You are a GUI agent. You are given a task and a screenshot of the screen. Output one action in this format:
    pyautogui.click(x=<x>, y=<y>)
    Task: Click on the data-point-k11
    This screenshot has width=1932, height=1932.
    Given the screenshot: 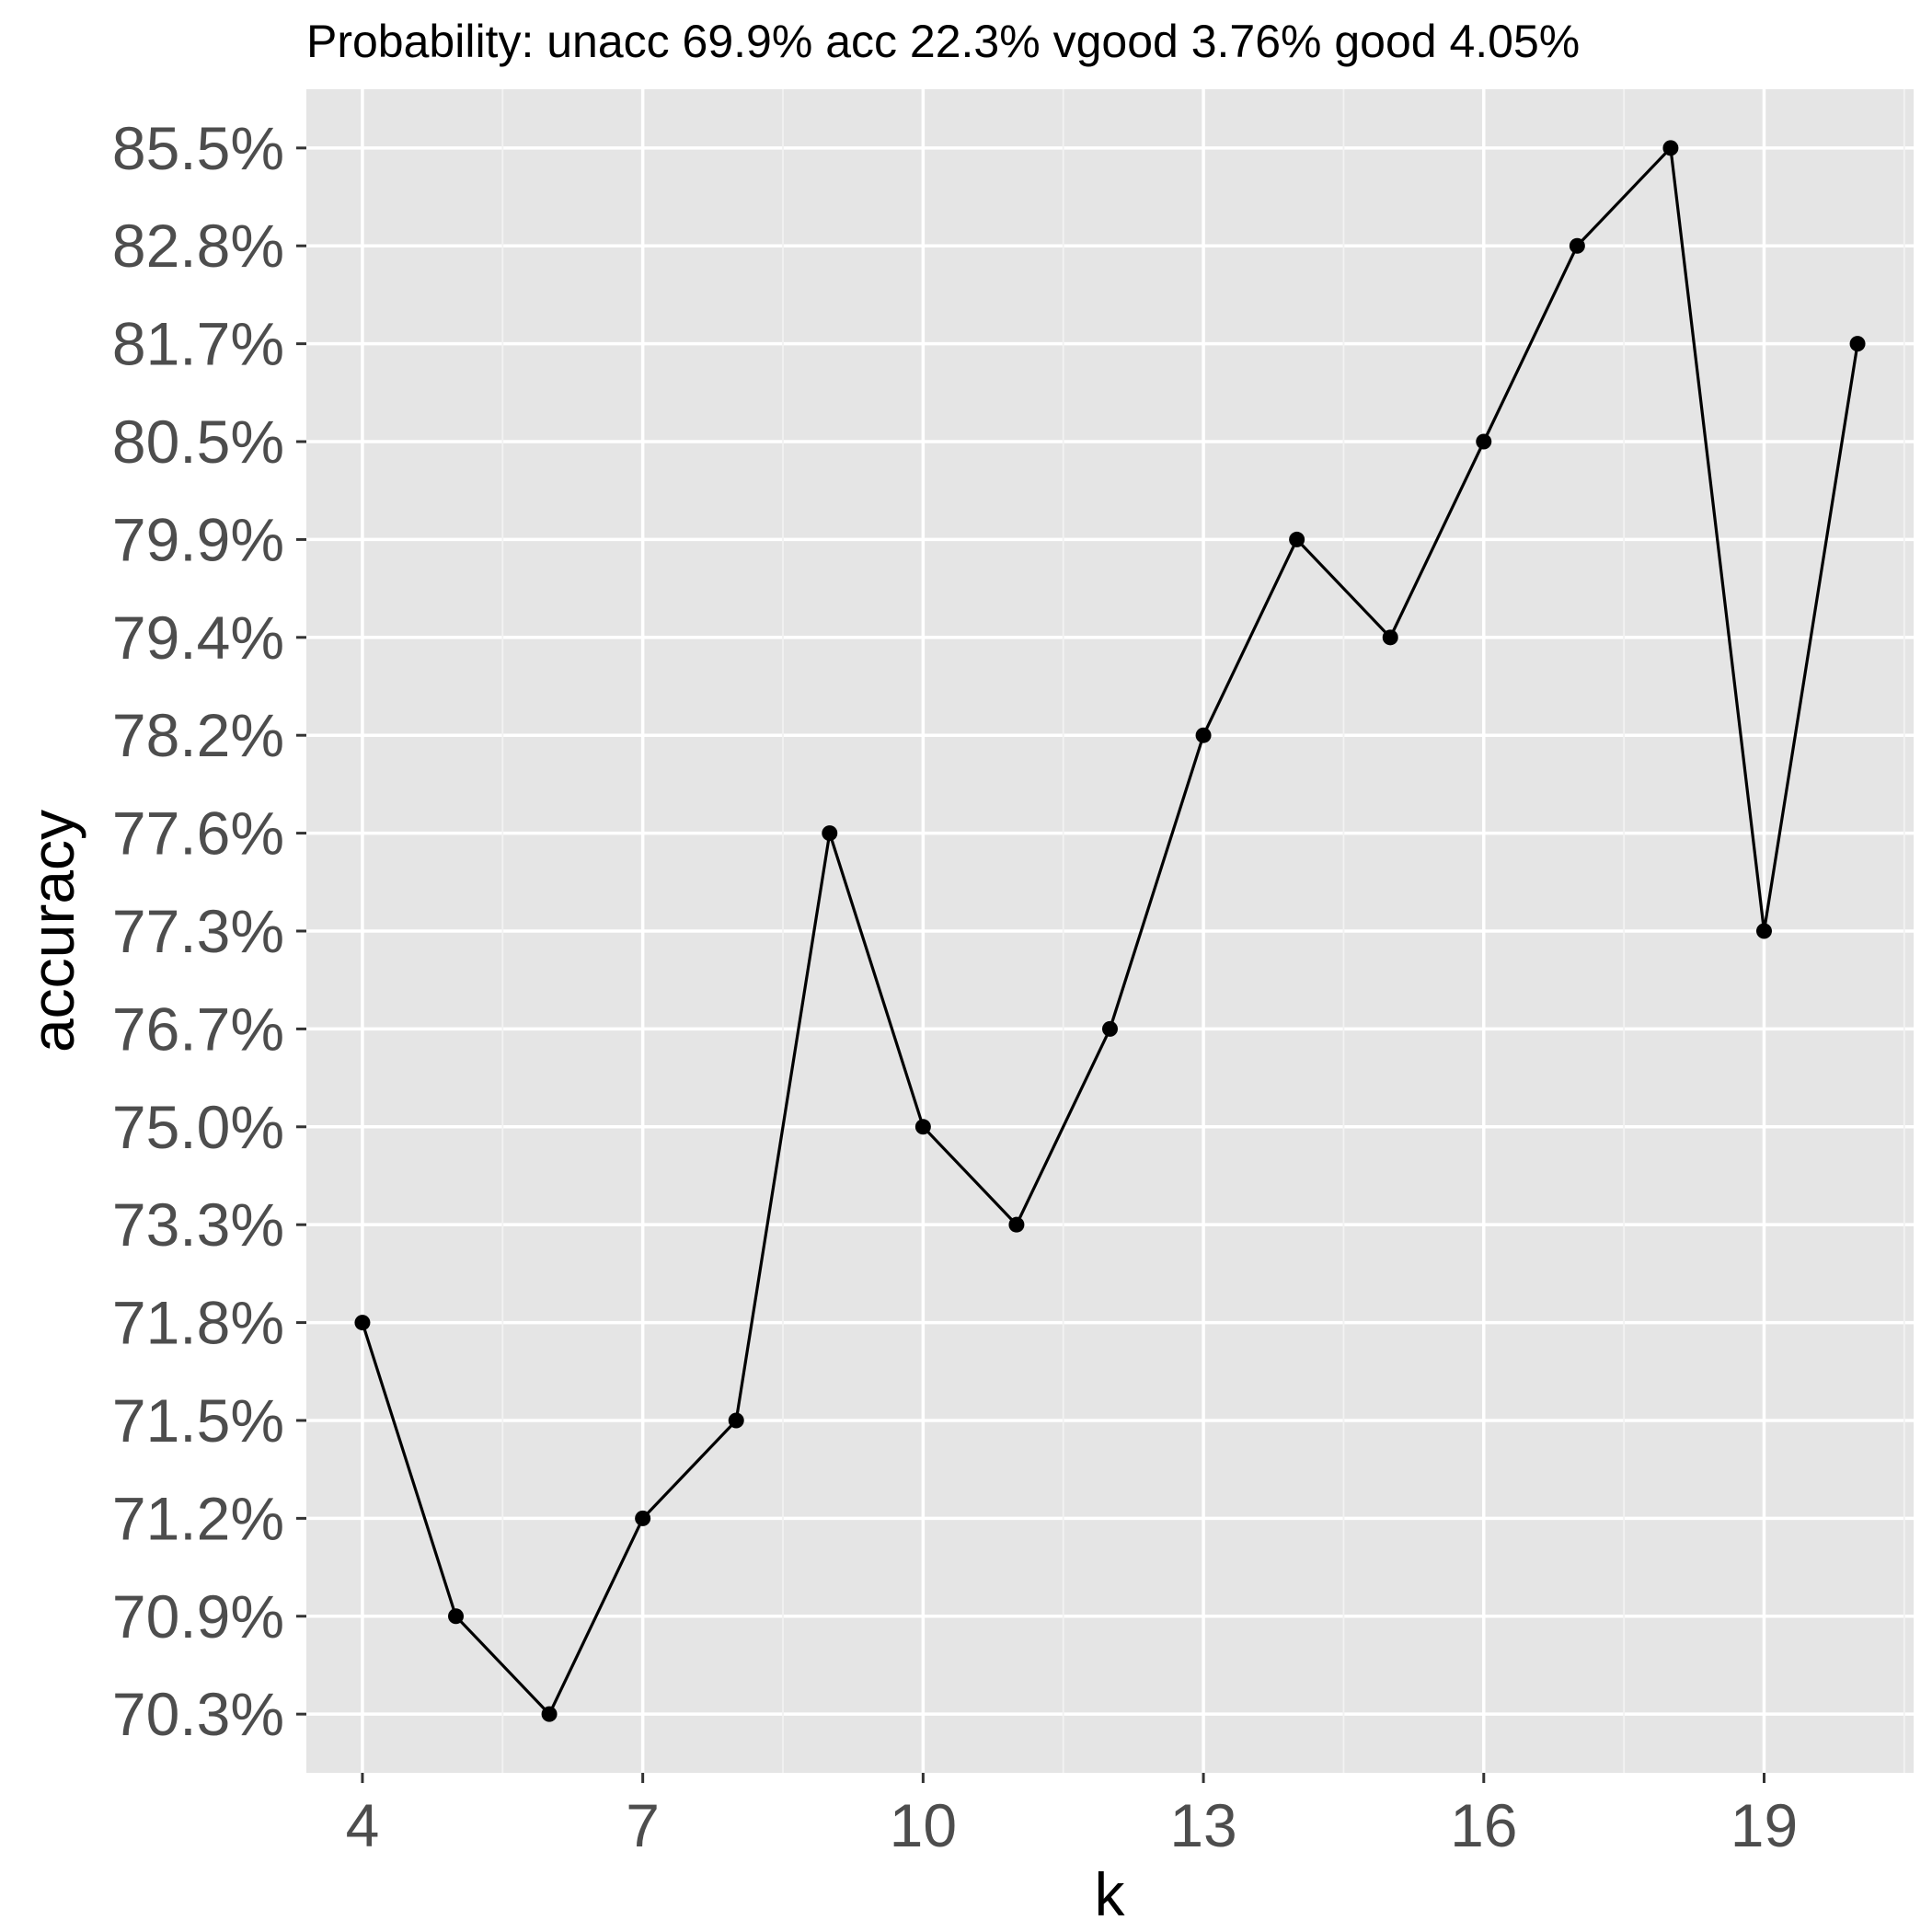 What is the action you would take?
    pyautogui.click(x=1016, y=1224)
    